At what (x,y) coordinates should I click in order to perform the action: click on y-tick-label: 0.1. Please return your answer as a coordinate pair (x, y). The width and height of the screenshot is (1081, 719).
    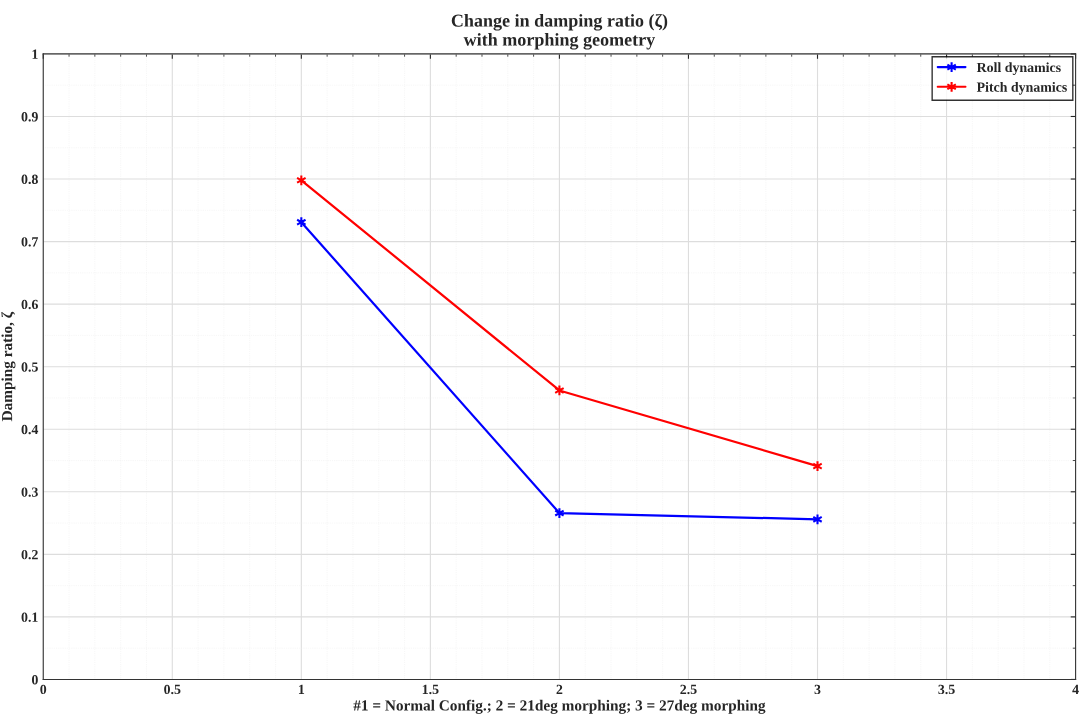
    Looking at the image, I should click on (29, 617).